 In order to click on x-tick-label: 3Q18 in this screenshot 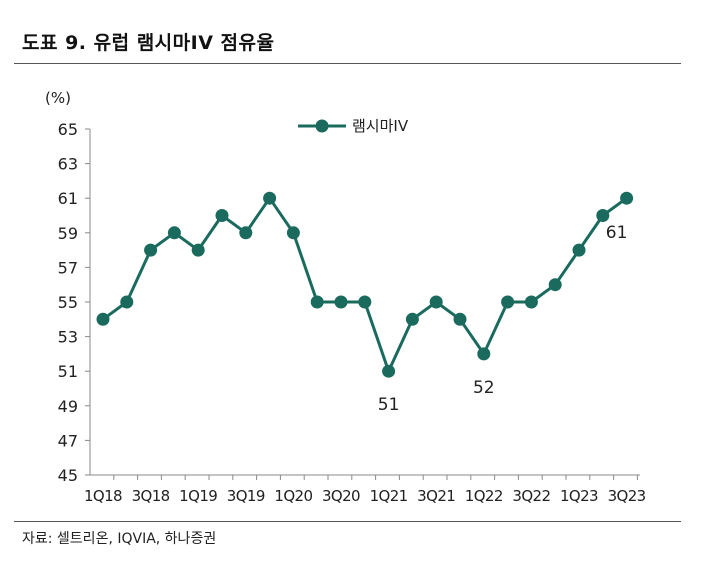, I will do `click(151, 496)`.